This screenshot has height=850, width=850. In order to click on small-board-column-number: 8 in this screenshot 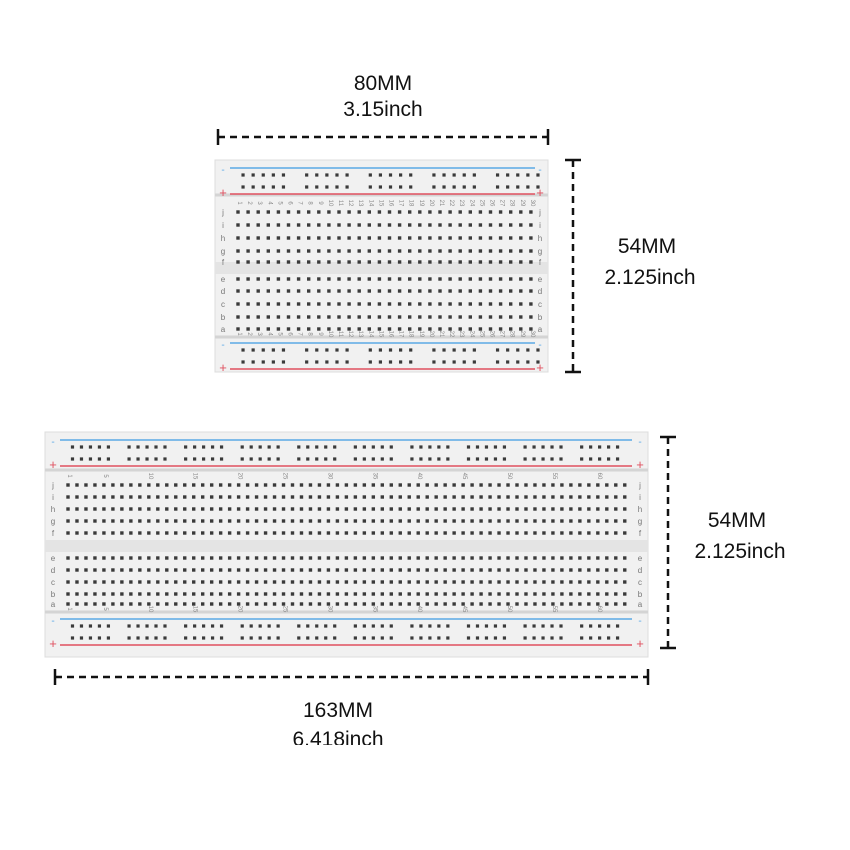, I will do `click(310, 334)`.